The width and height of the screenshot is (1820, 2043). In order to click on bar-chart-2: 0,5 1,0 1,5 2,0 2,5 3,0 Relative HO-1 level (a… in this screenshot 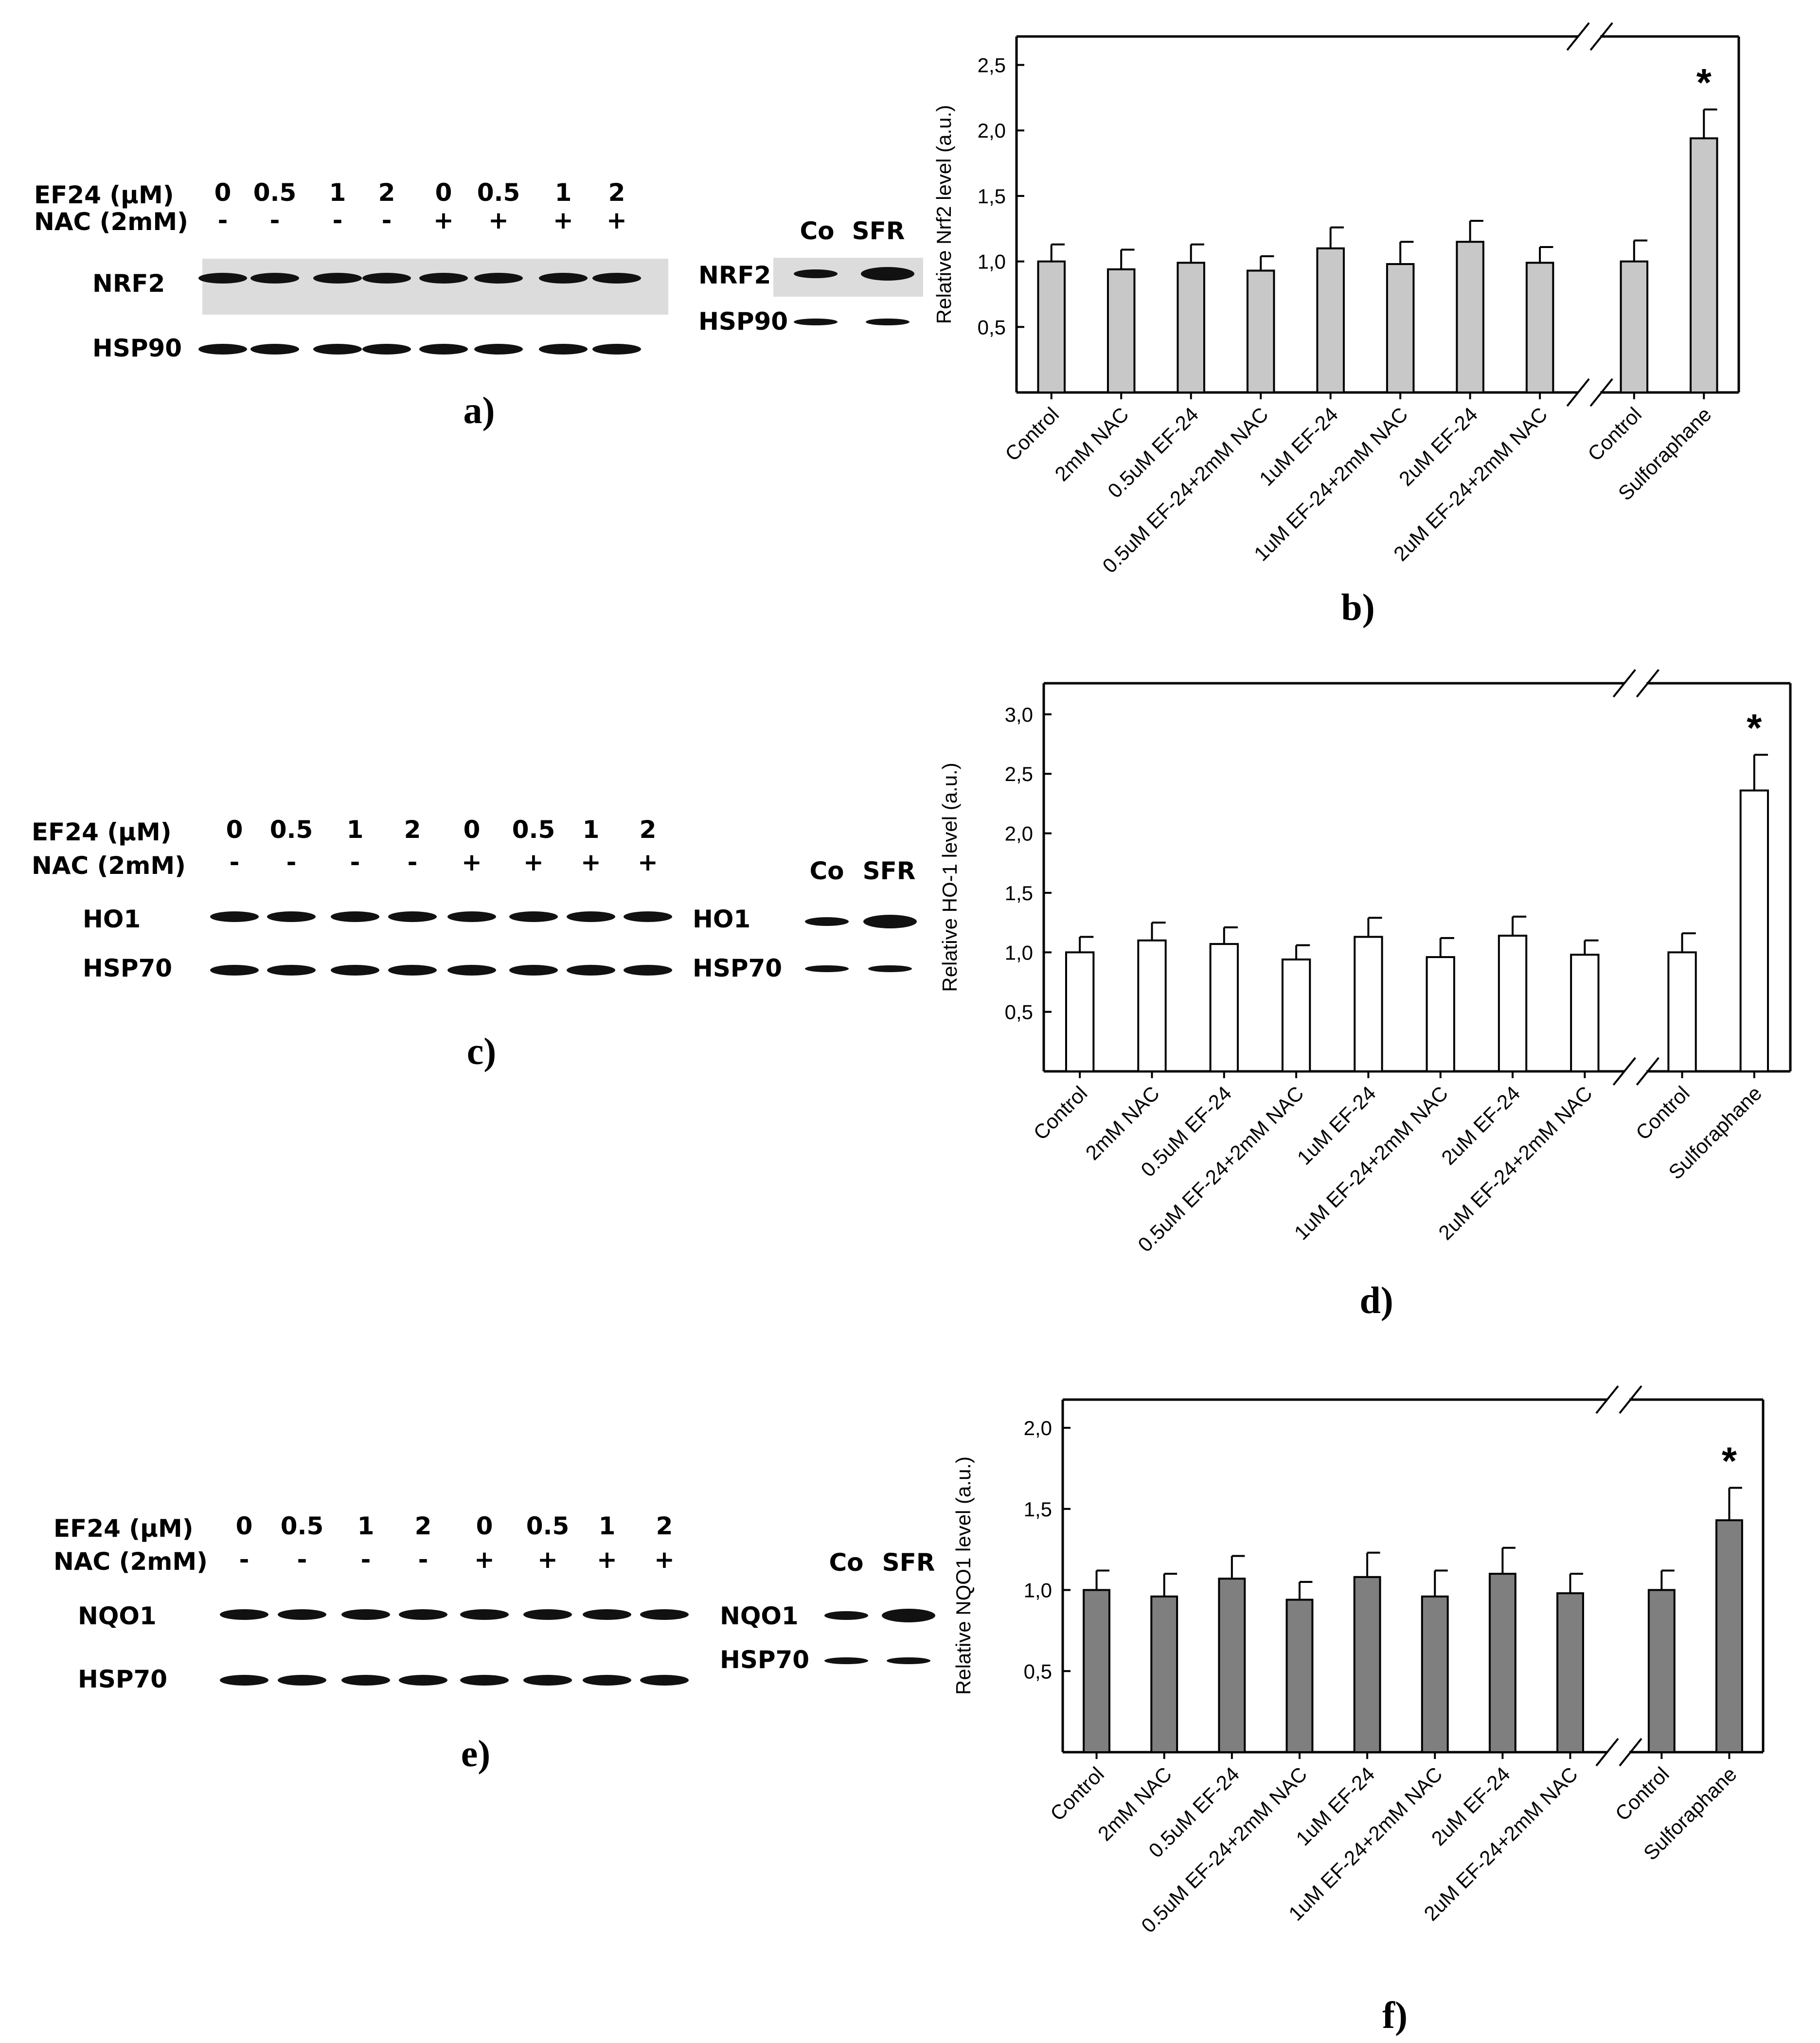, I will do `click(1365, 995)`.